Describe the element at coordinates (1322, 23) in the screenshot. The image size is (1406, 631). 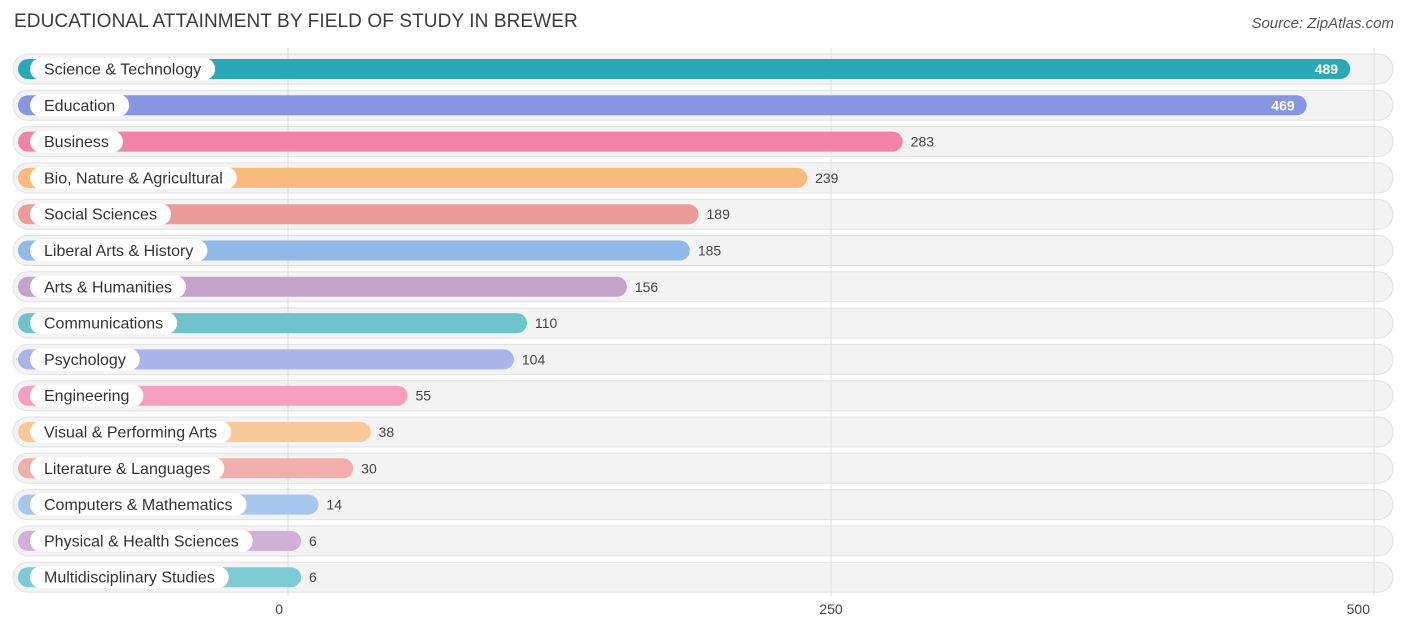
I see `source-credit: Source: ZipAtlas.com` at that location.